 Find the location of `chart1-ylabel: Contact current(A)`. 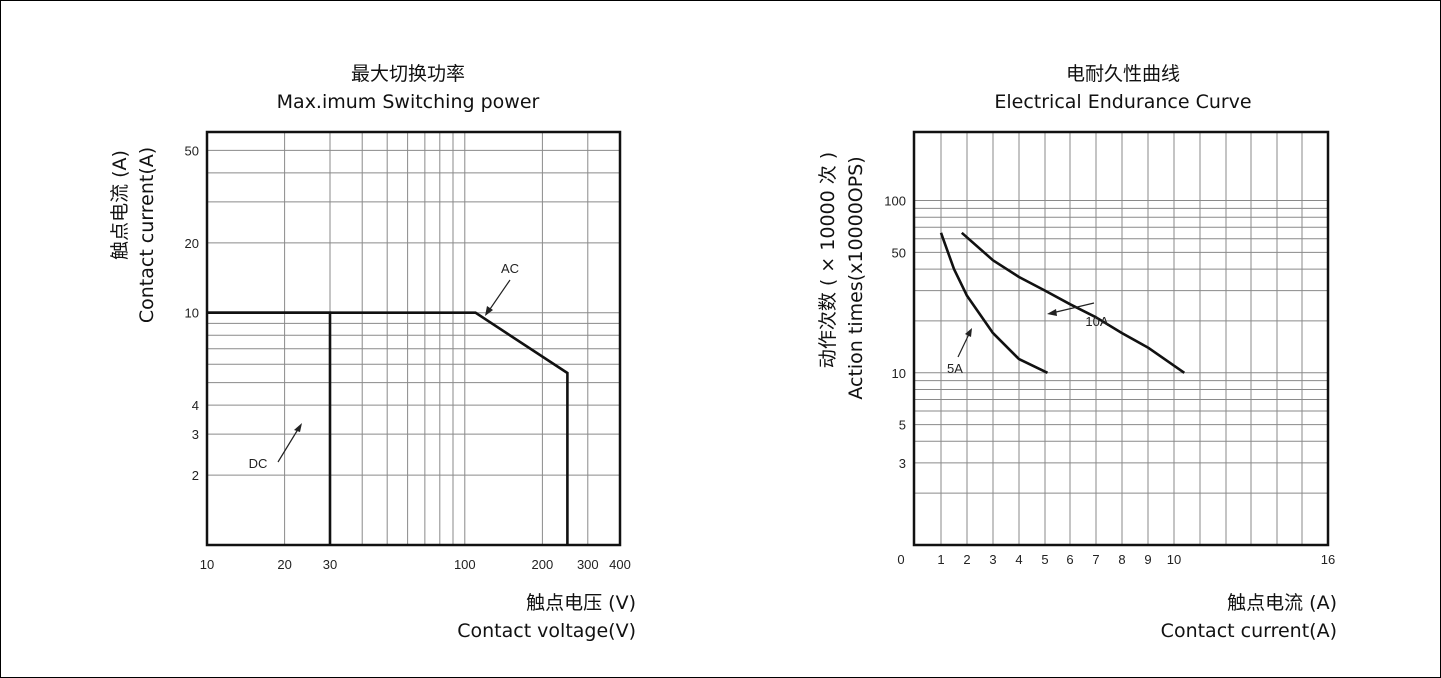

chart1-ylabel: Contact current(A) is located at coordinates (147, 235).